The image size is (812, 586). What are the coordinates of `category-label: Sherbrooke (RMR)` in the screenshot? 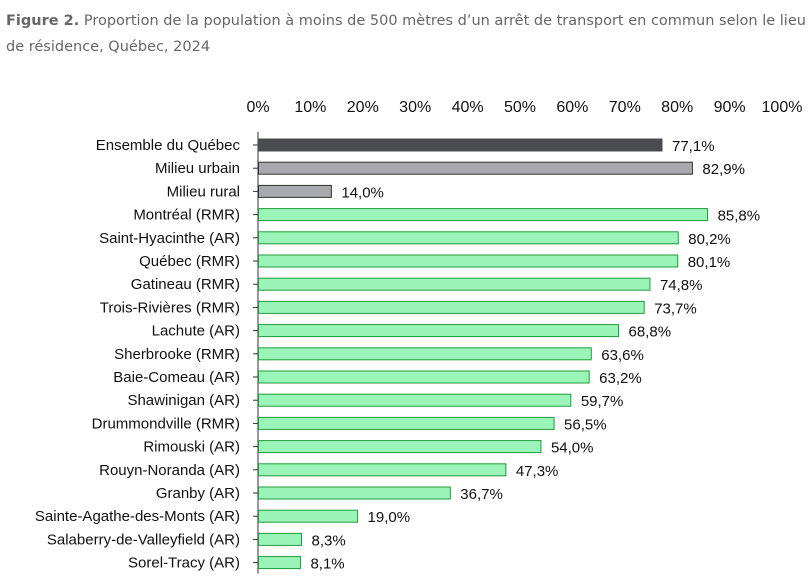 It's located at (177, 354).